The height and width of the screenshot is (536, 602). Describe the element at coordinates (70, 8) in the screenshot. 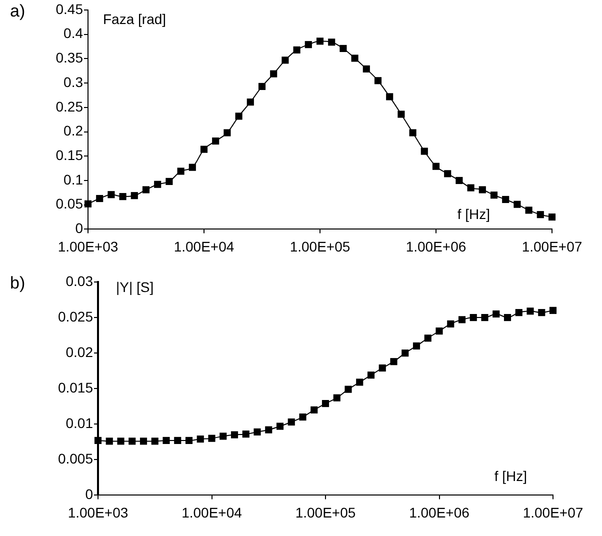

I see `y-tick-label: 0.45` at that location.